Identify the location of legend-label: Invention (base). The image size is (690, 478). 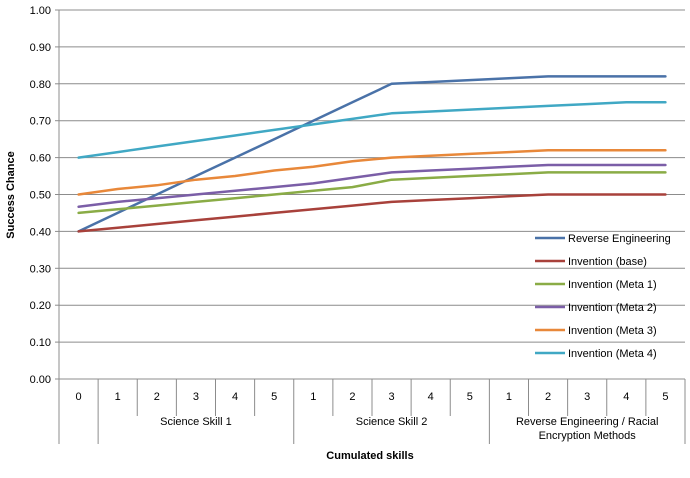
(607, 262).